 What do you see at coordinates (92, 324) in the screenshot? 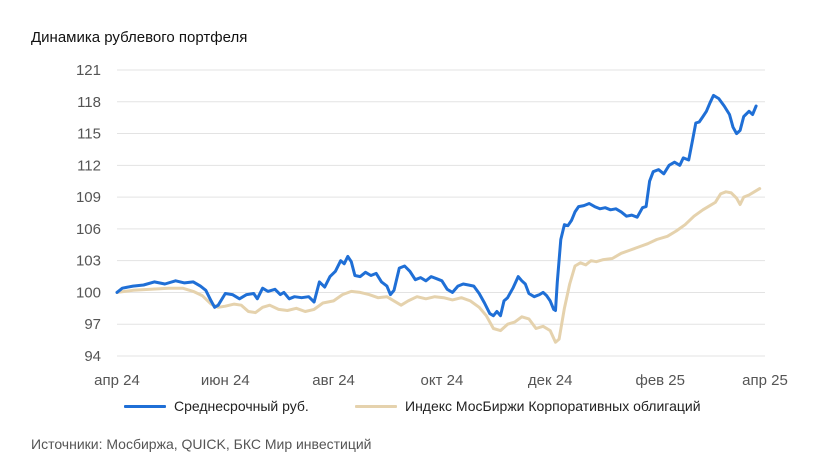
I see `y-tick-label: 97` at bounding box center [92, 324].